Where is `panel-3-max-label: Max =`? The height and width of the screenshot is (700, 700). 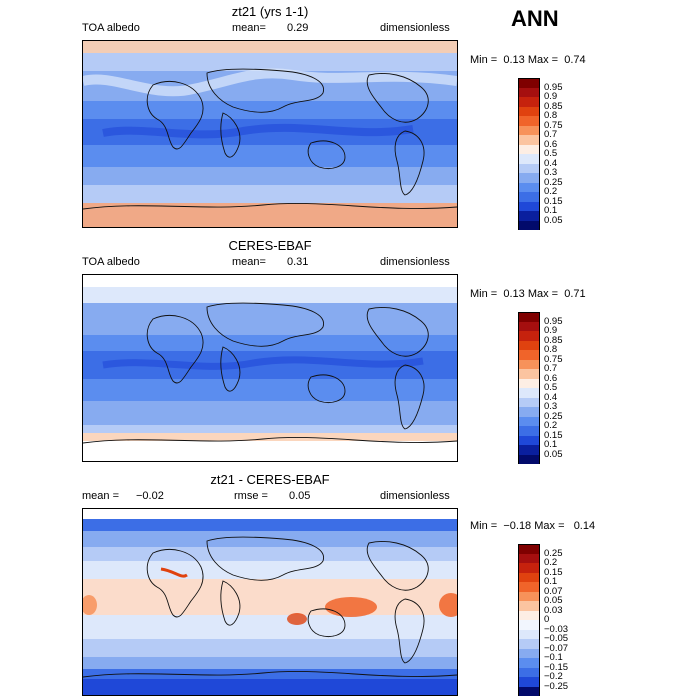
panel-3-max-label: Max = is located at coordinates (549, 526).